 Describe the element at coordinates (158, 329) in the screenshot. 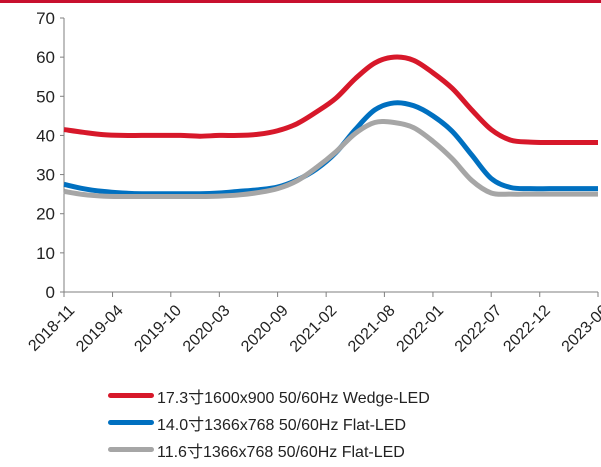

I see `x-tick-label: 2019-10` at that location.